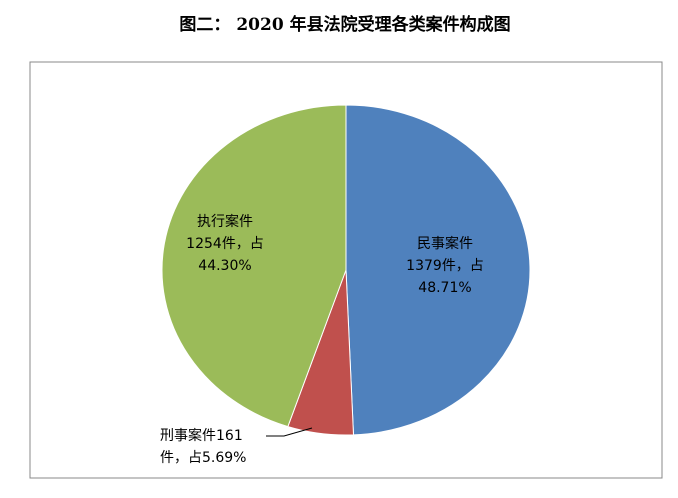  I want to click on category-label: 执行案件, so click(225, 221).